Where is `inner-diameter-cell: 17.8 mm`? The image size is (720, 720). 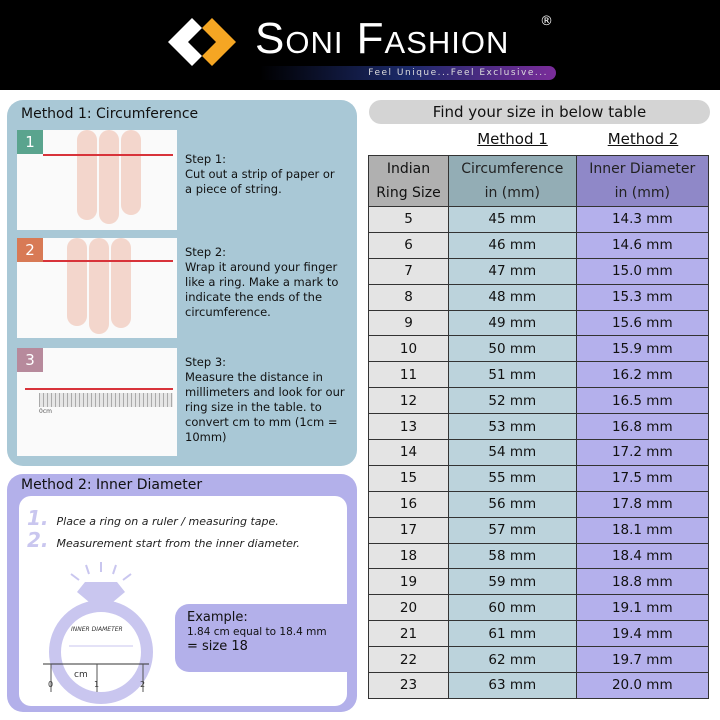
inner-diameter-cell: 17.8 mm is located at coordinates (642, 504).